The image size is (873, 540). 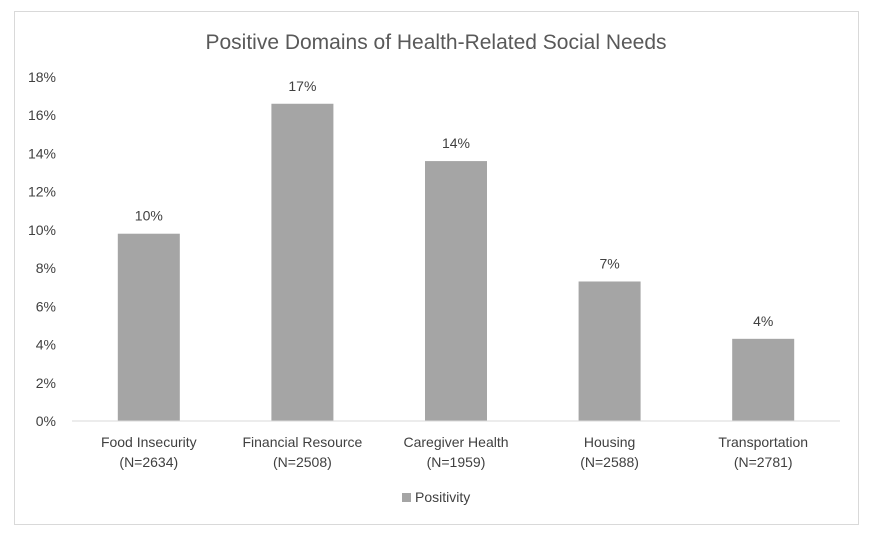 I want to click on category-label: Food Insecurity, so click(x=149, y=442).